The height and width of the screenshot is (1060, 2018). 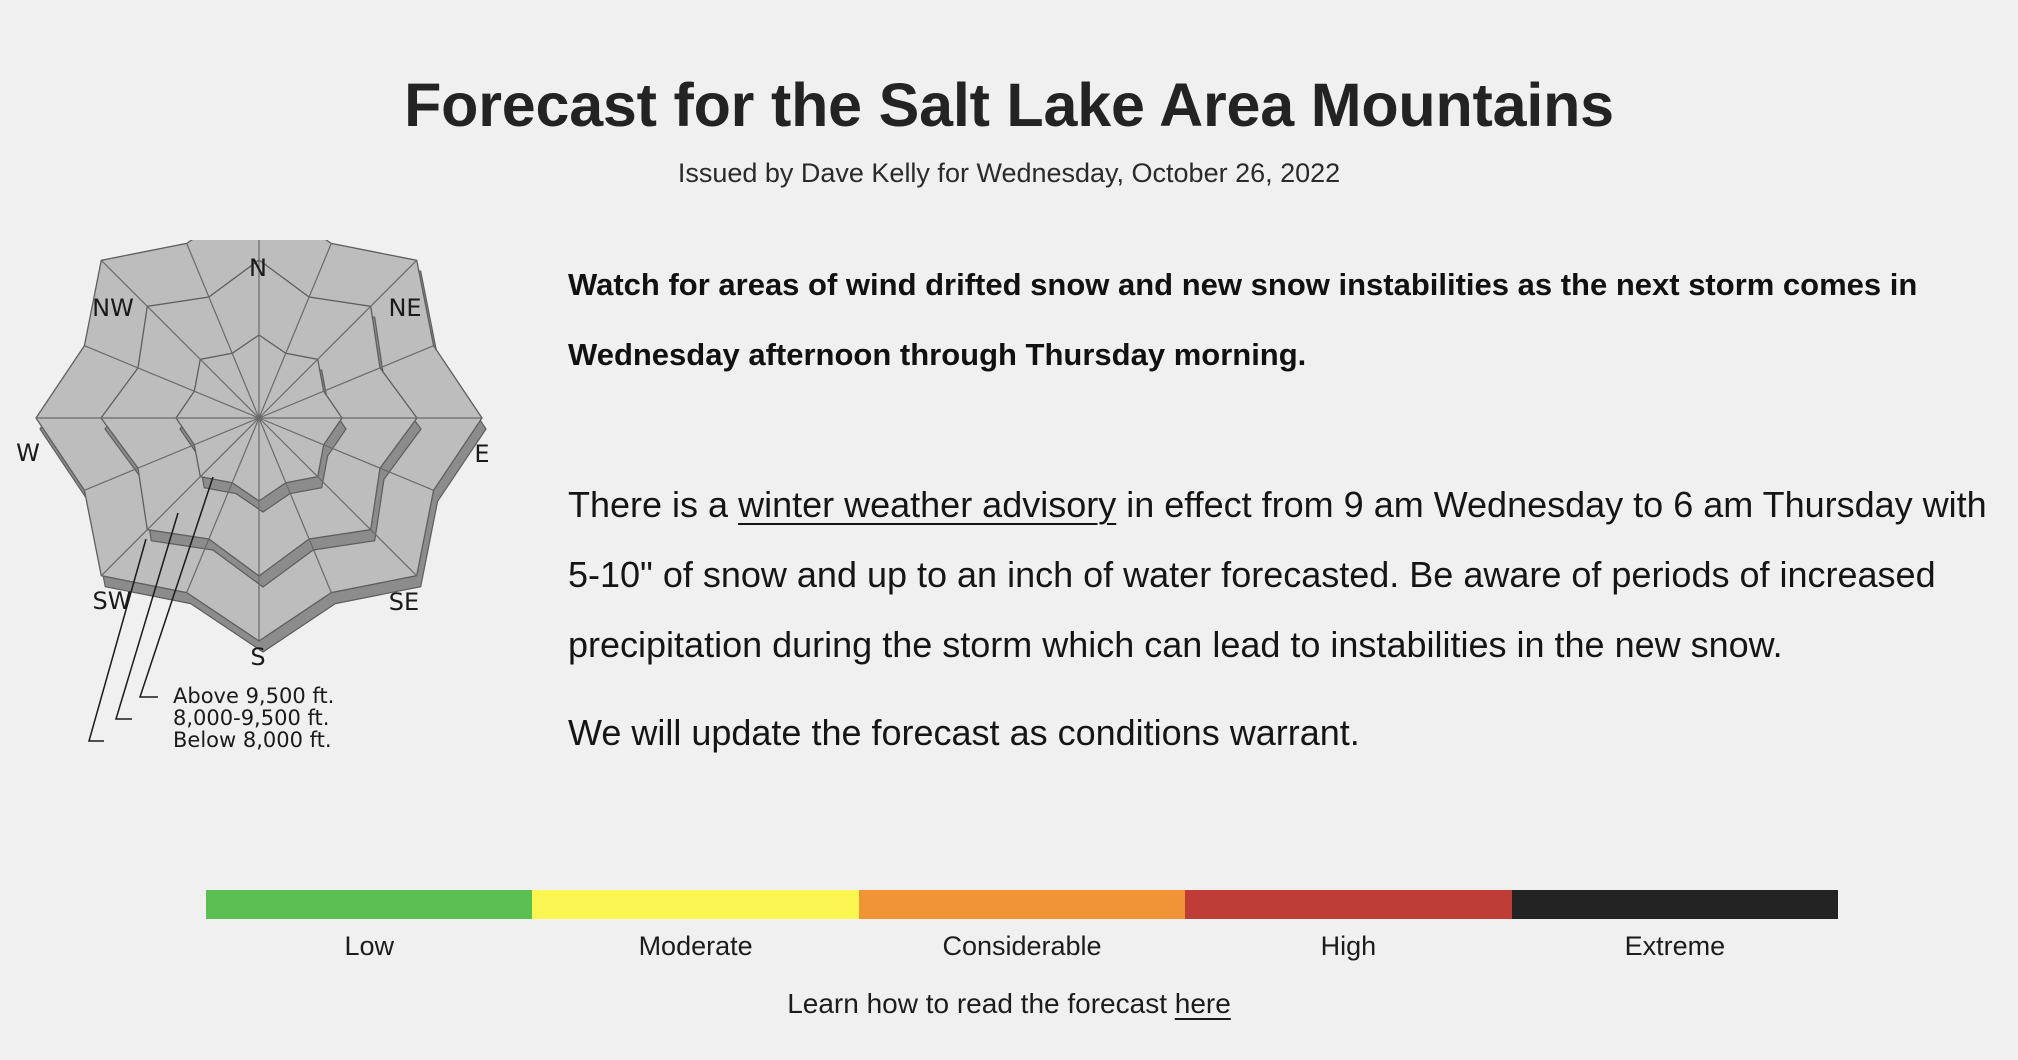 What do you see at coordinates (981, 1003) in the screenshot?
I see `learn-text: Learn how to read the forecast` at bounding box center [981, 1003].